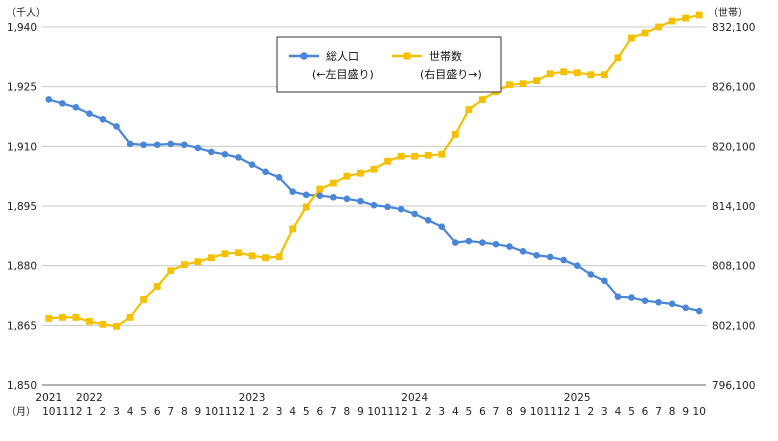 The image size is (778, 441). I want to click on legend-box, so click(389, 64).